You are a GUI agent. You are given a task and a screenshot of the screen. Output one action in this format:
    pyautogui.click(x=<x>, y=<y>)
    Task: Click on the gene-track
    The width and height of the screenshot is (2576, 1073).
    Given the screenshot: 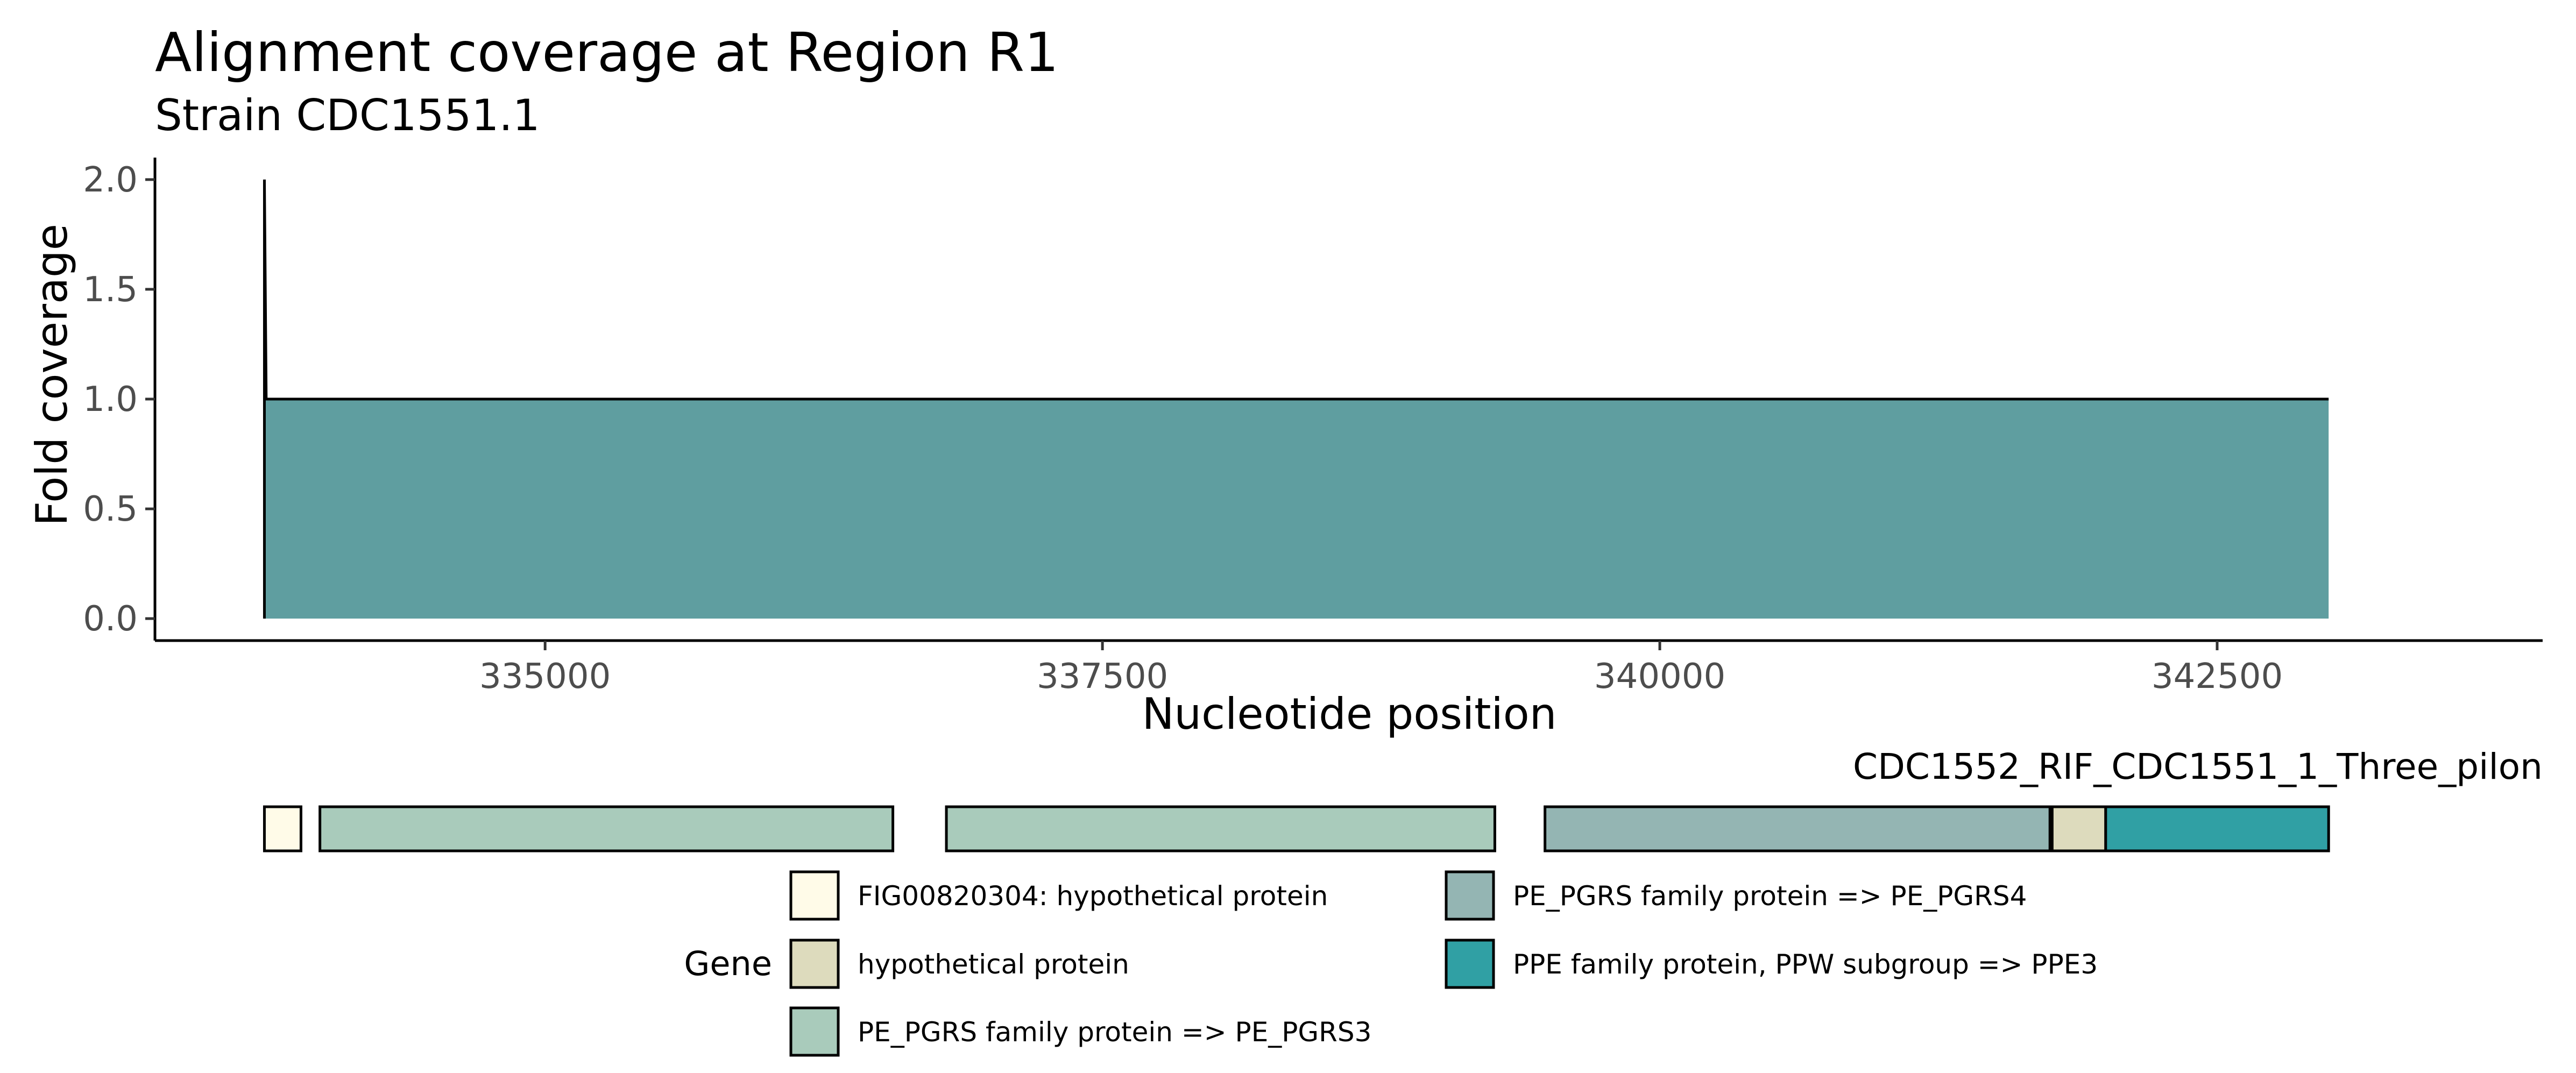 What is the action you would take?
    pyautogui.click(x=1296, y=828)
    